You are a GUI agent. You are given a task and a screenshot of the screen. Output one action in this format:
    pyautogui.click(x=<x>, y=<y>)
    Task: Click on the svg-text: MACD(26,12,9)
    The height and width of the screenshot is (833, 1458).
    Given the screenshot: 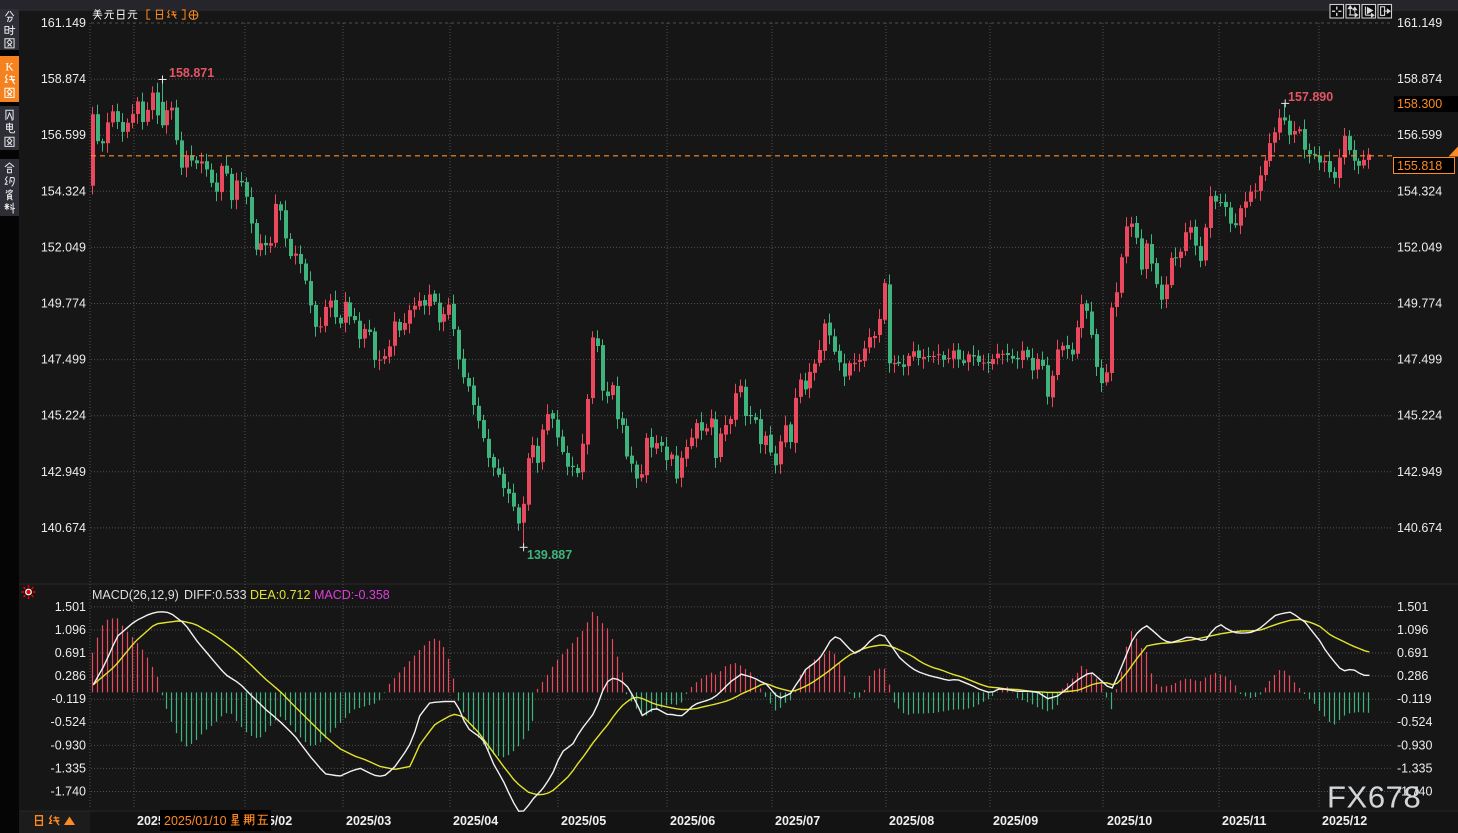 What is the action you would take?
    pyautogui.click(x=135, y=595)
    